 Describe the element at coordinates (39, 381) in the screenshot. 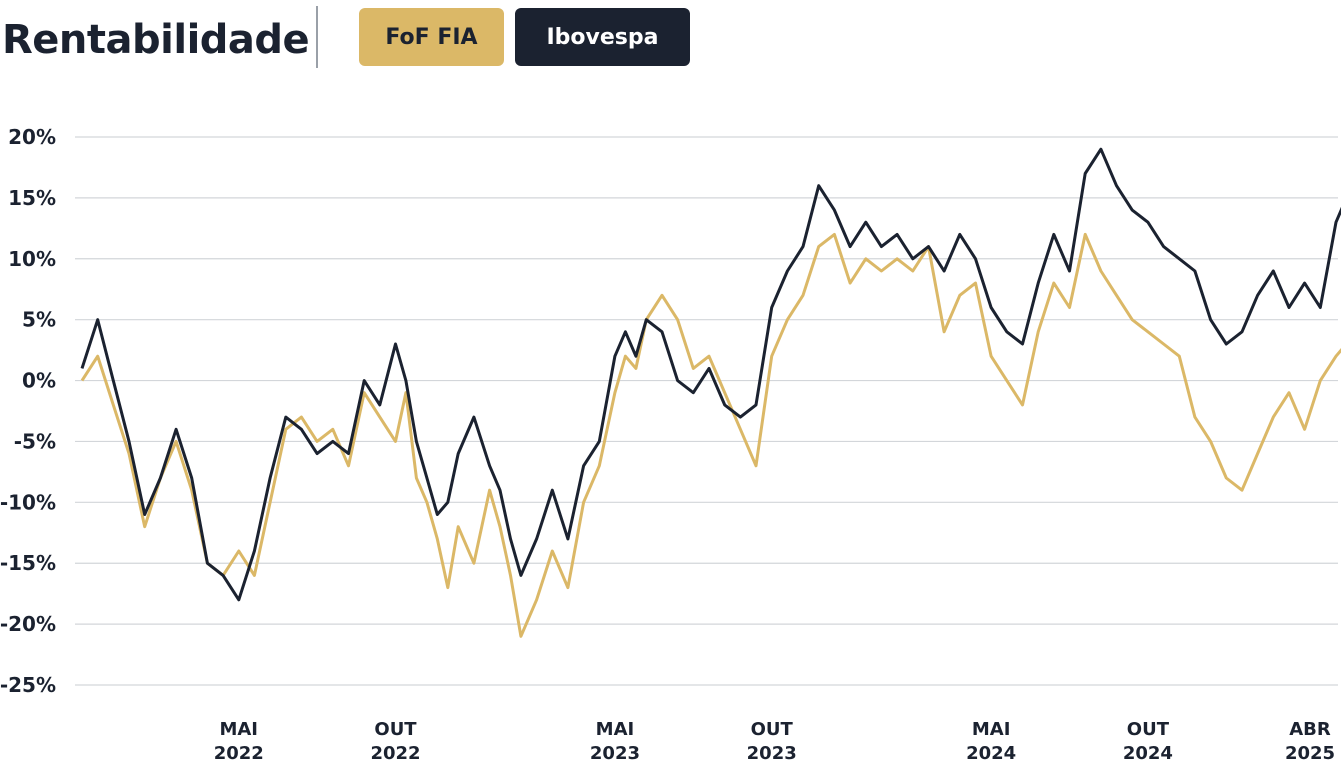

I see `y-tick-label: 0%` at that location.